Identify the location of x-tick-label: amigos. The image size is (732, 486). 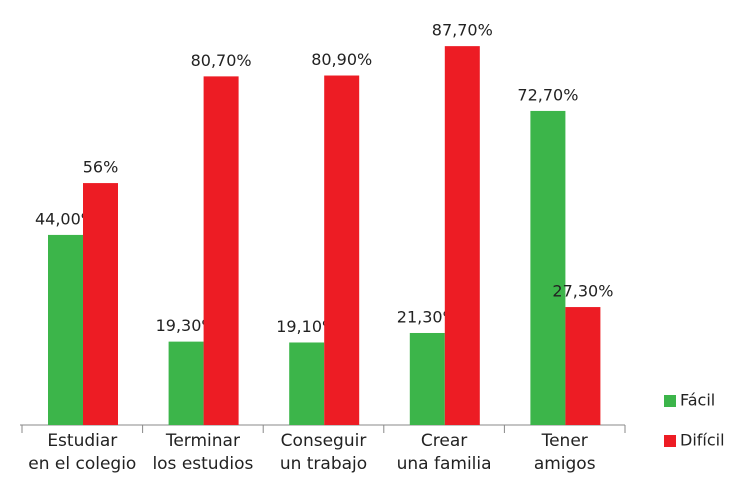
(565, 464).